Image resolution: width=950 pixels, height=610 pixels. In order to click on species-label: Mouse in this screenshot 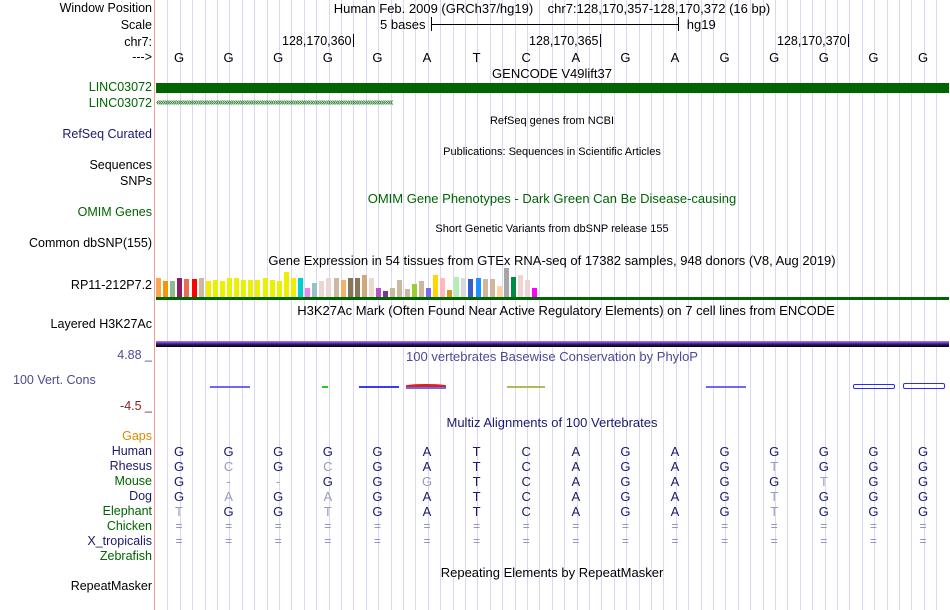, I will do `click(133, 481)`.